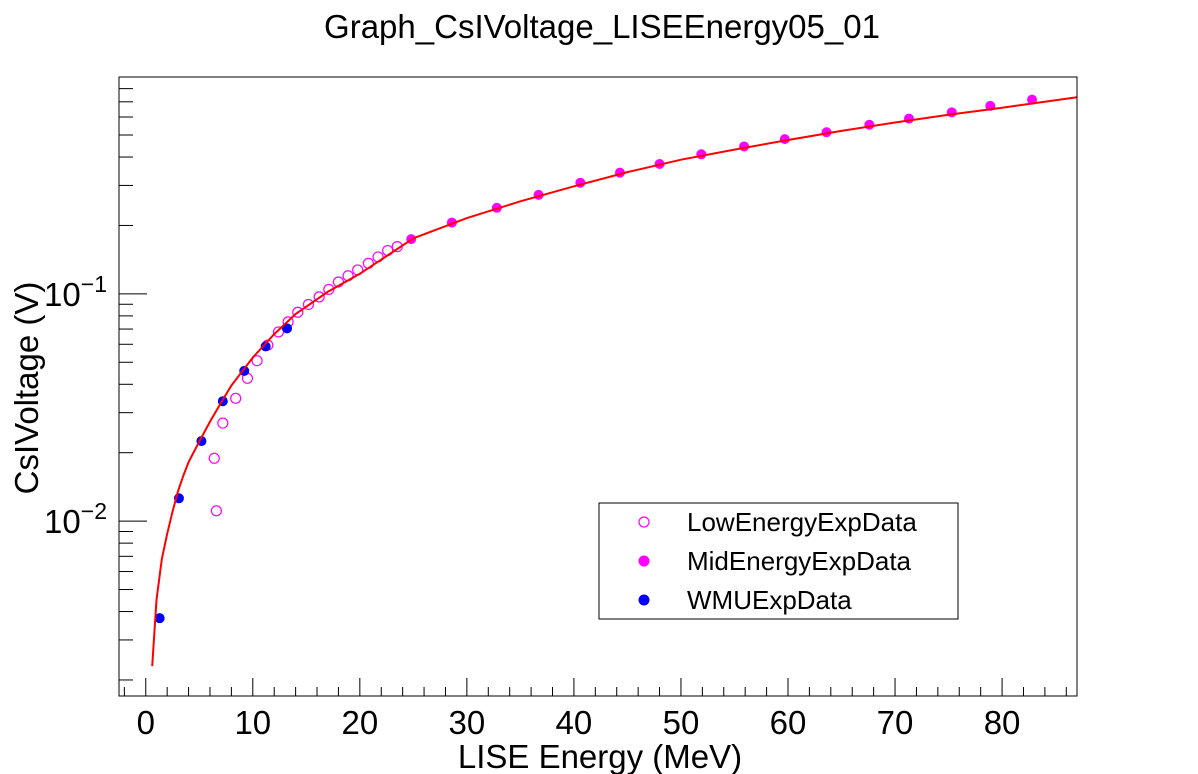 This screenshot has width=1198, height=774. I want to click on x-axis-label: LISE Energy (MeV), so click(600, 756).